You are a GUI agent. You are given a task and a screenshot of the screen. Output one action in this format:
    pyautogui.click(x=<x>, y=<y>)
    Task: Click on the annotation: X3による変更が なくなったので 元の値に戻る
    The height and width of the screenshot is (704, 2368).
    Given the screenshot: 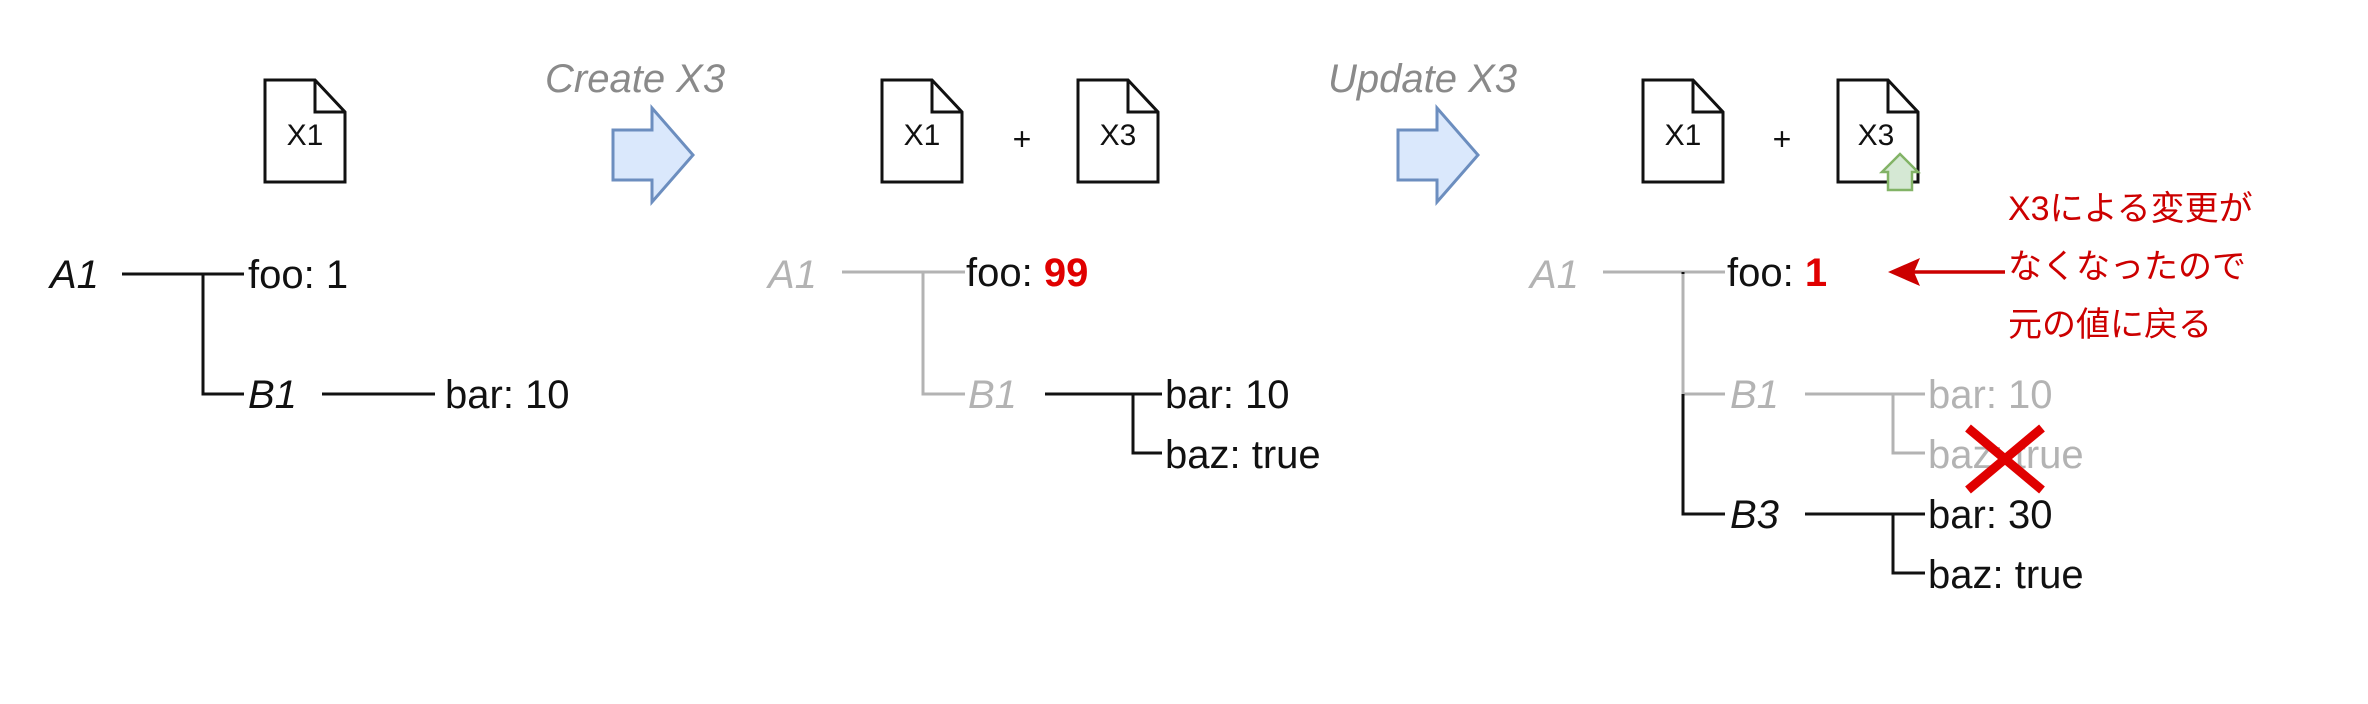 What is the action you would take?
    pyautogui.click(x=2070, y=267)
    